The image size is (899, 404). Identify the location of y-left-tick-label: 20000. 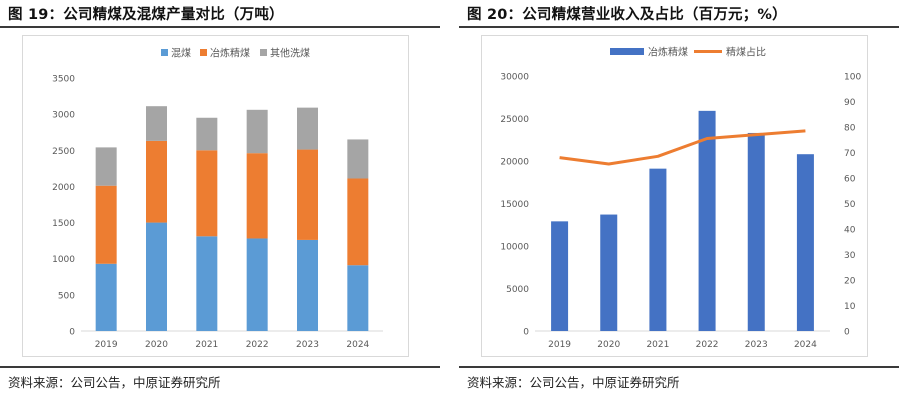
(514, 163).